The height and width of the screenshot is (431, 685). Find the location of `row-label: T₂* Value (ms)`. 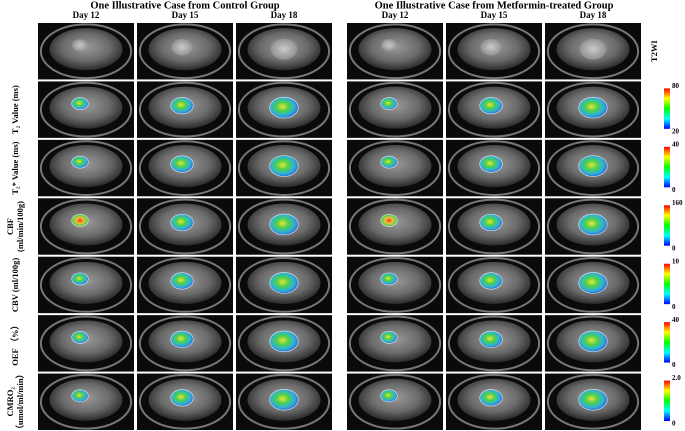

row-label: T₂* Value (ms) is located at coordinates (15, 167).